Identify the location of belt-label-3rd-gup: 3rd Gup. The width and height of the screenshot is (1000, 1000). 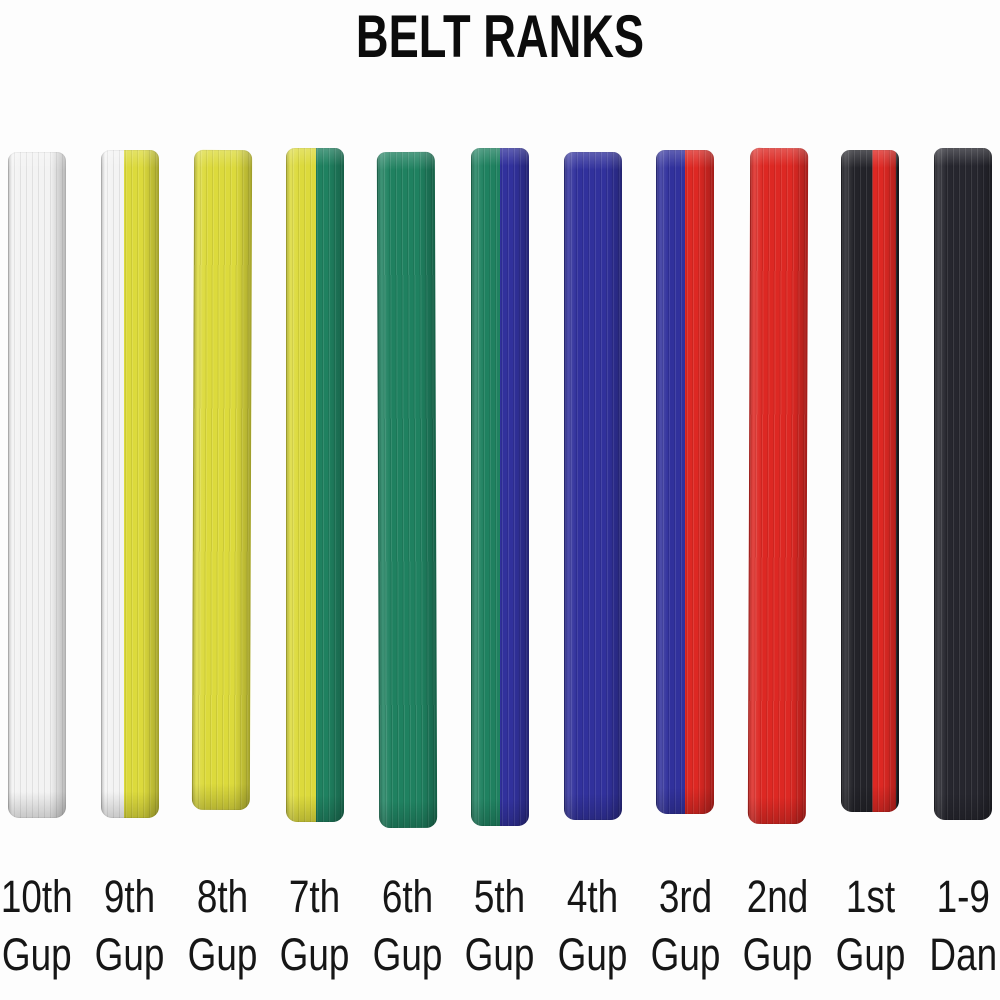
(685, 925).